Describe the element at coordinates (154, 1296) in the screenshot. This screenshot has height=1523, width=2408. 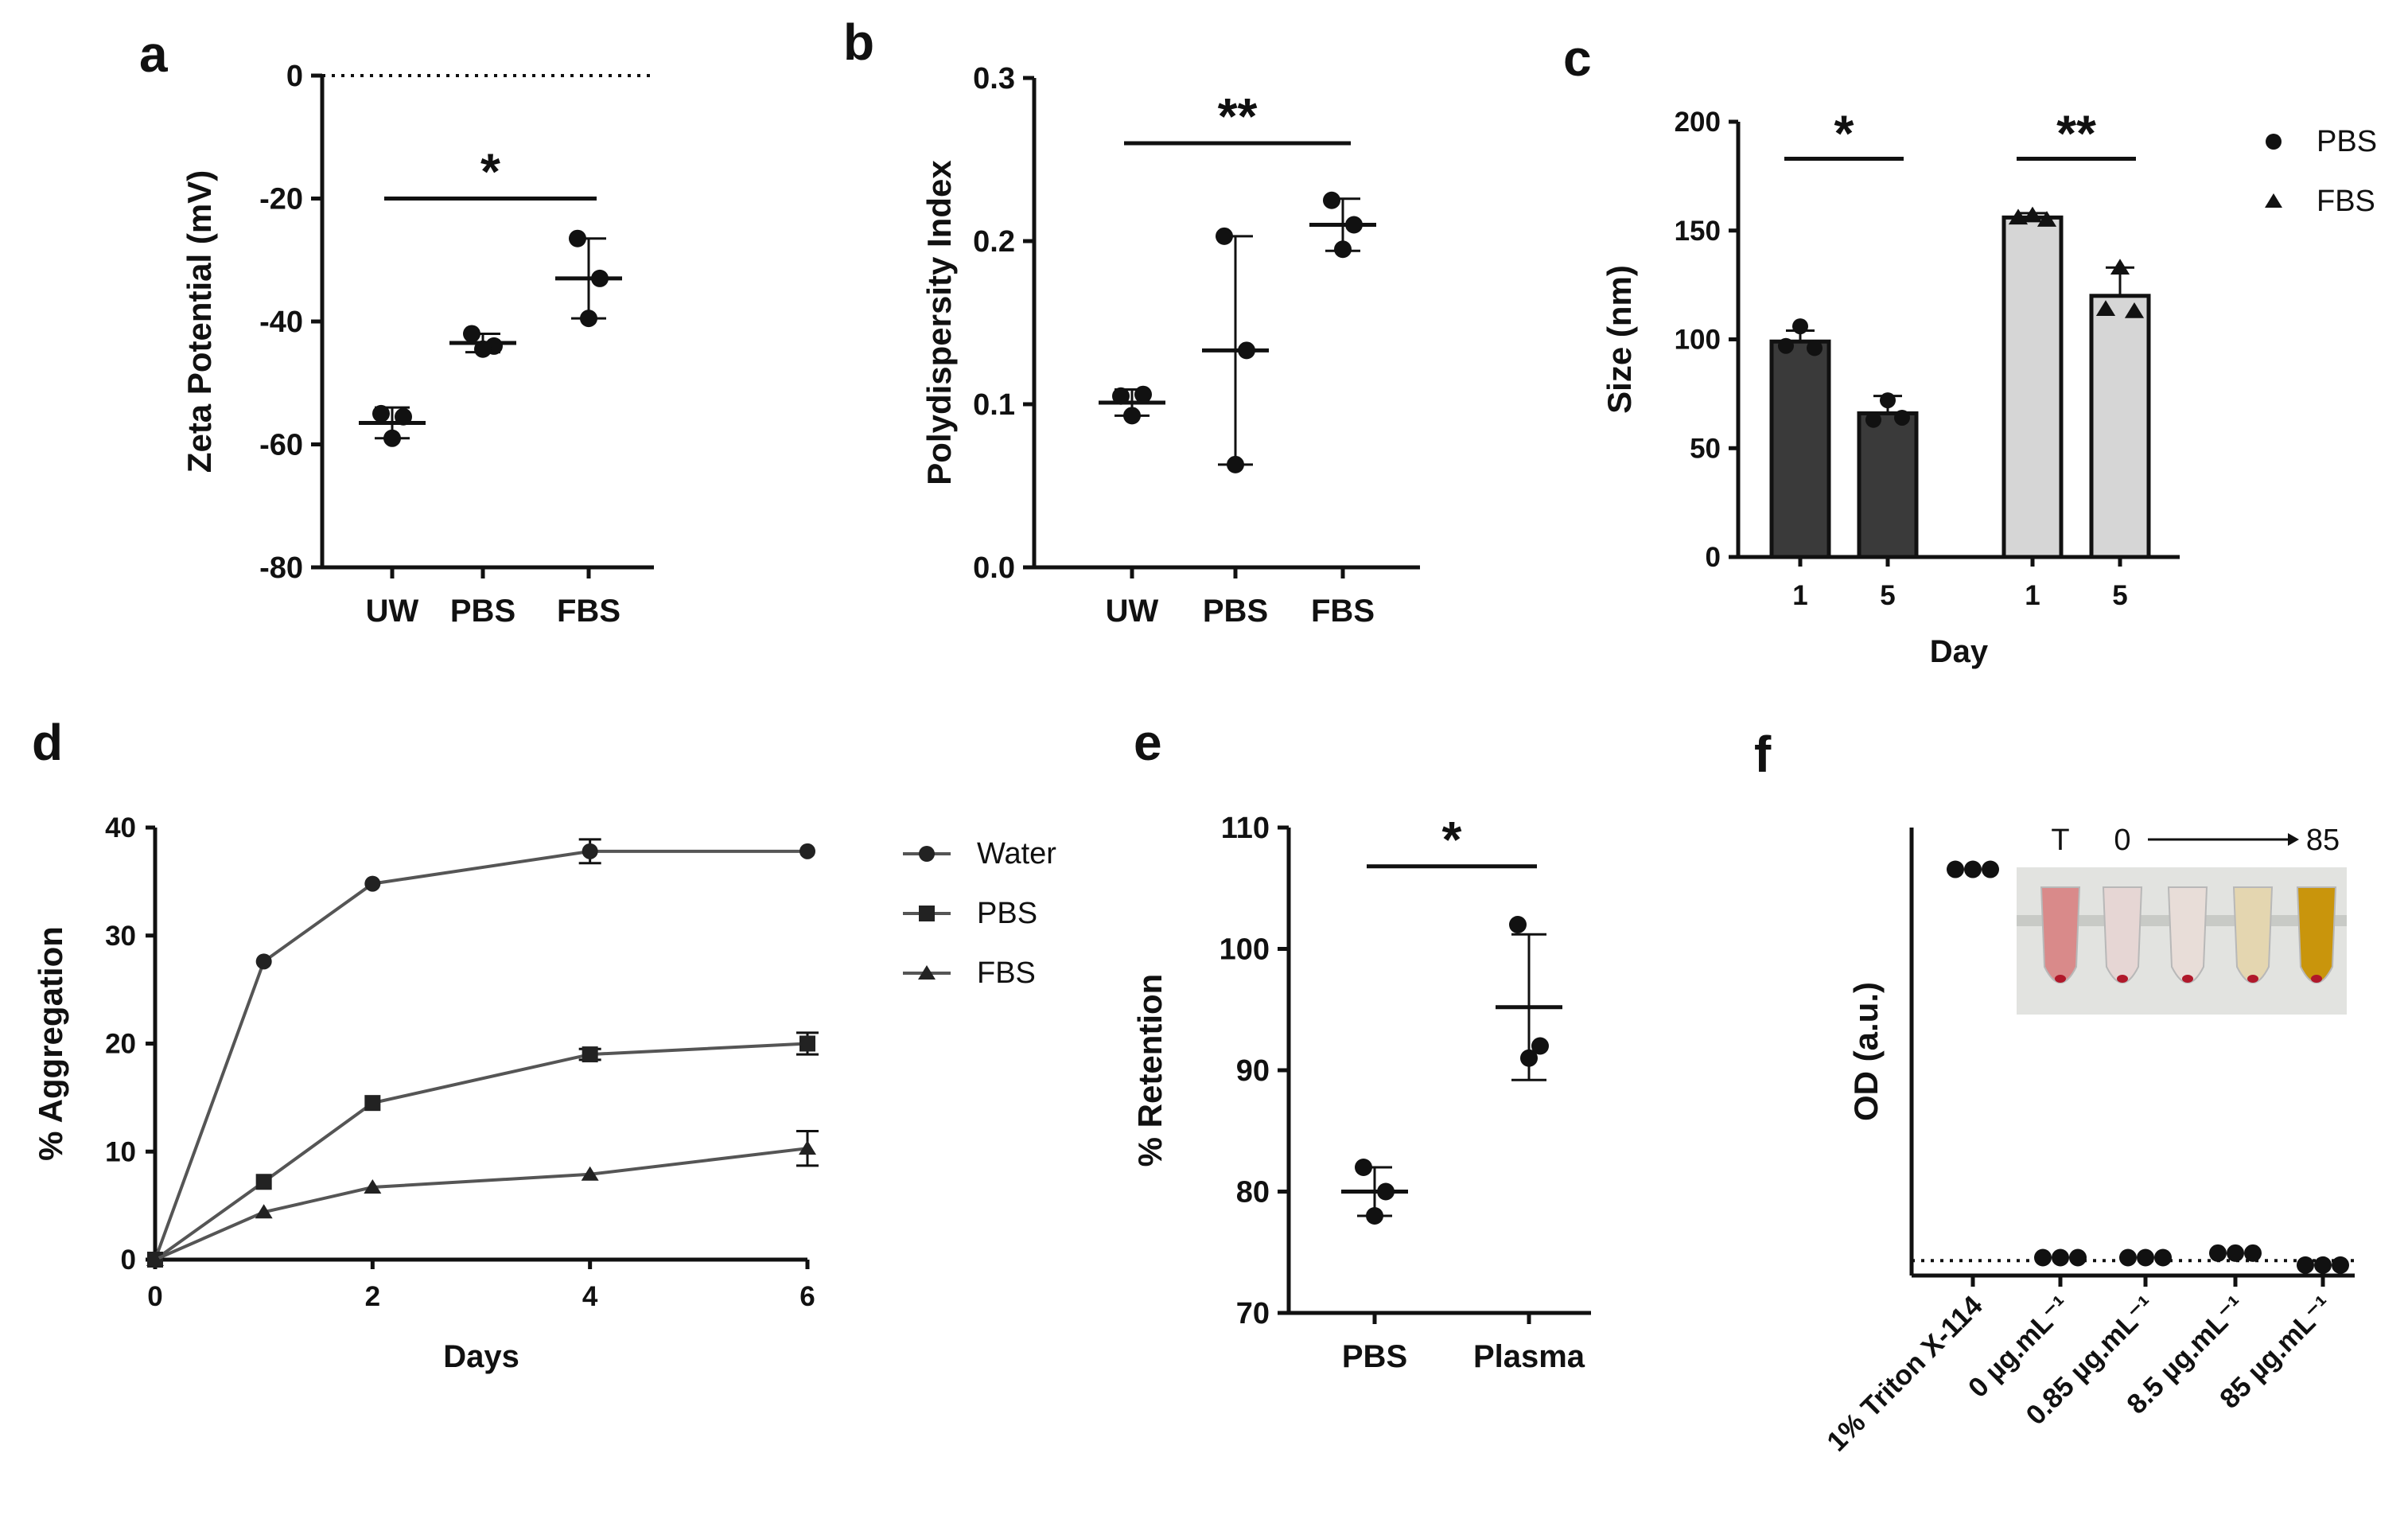
I see `x-tick-label: 0` at that location.